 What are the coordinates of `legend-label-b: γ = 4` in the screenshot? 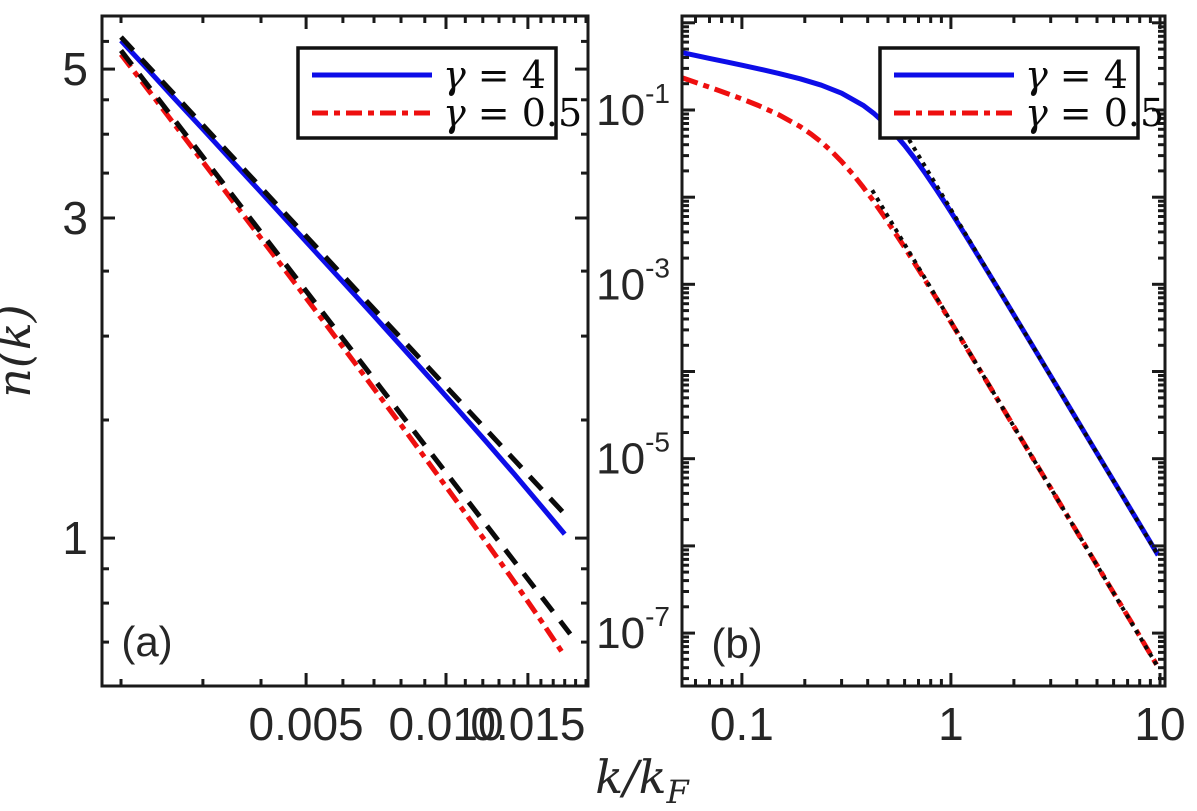 It's located at (1076, 75).